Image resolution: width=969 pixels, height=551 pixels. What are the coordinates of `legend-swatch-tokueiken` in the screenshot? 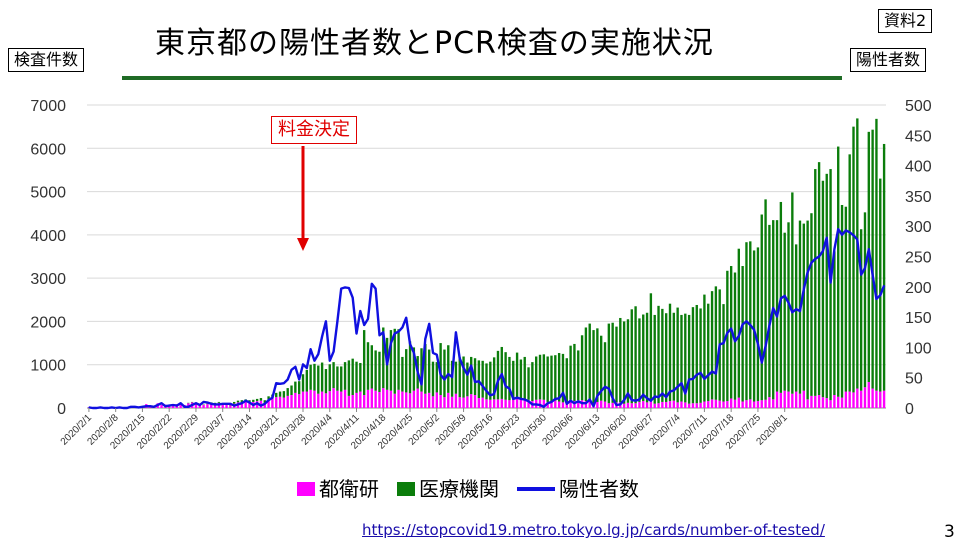 It's located at (306, 489).